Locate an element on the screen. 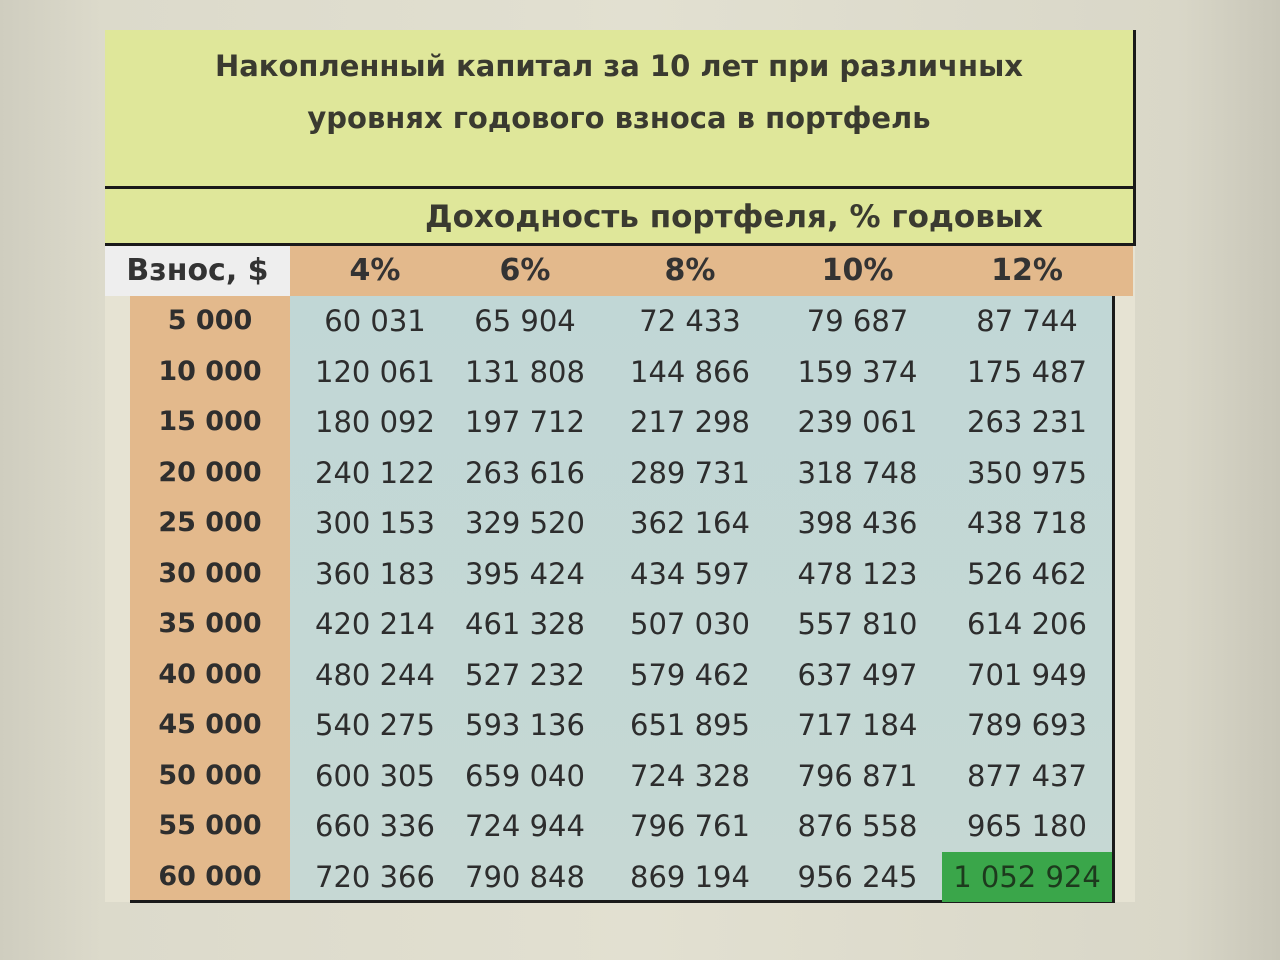  table-cell: 79 687 is located at coordinates (857, 321).